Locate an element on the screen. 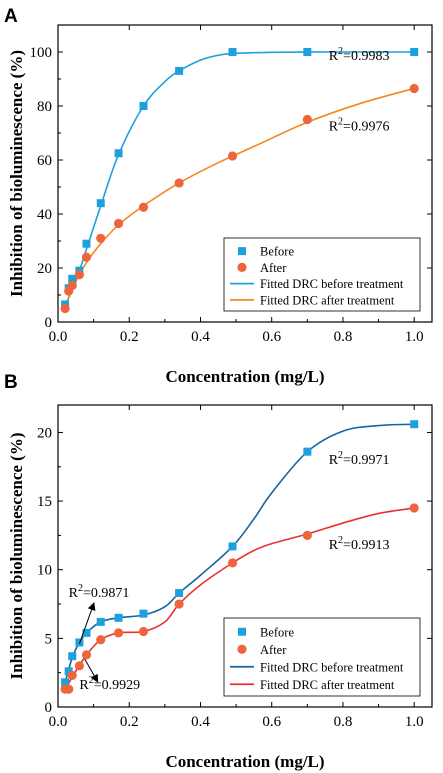 This screenshot has width=443, height=773. x-tick-label: 0.2 is located at coordinates (129, 722).